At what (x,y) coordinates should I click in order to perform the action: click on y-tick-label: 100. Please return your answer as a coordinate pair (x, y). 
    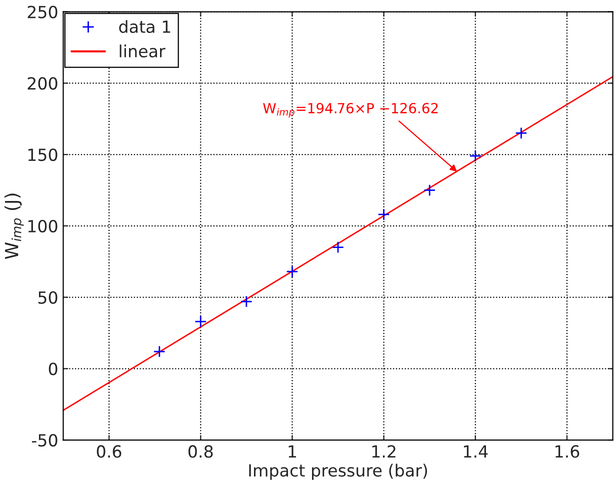
    Looking at the image, I should click on (43, 226).